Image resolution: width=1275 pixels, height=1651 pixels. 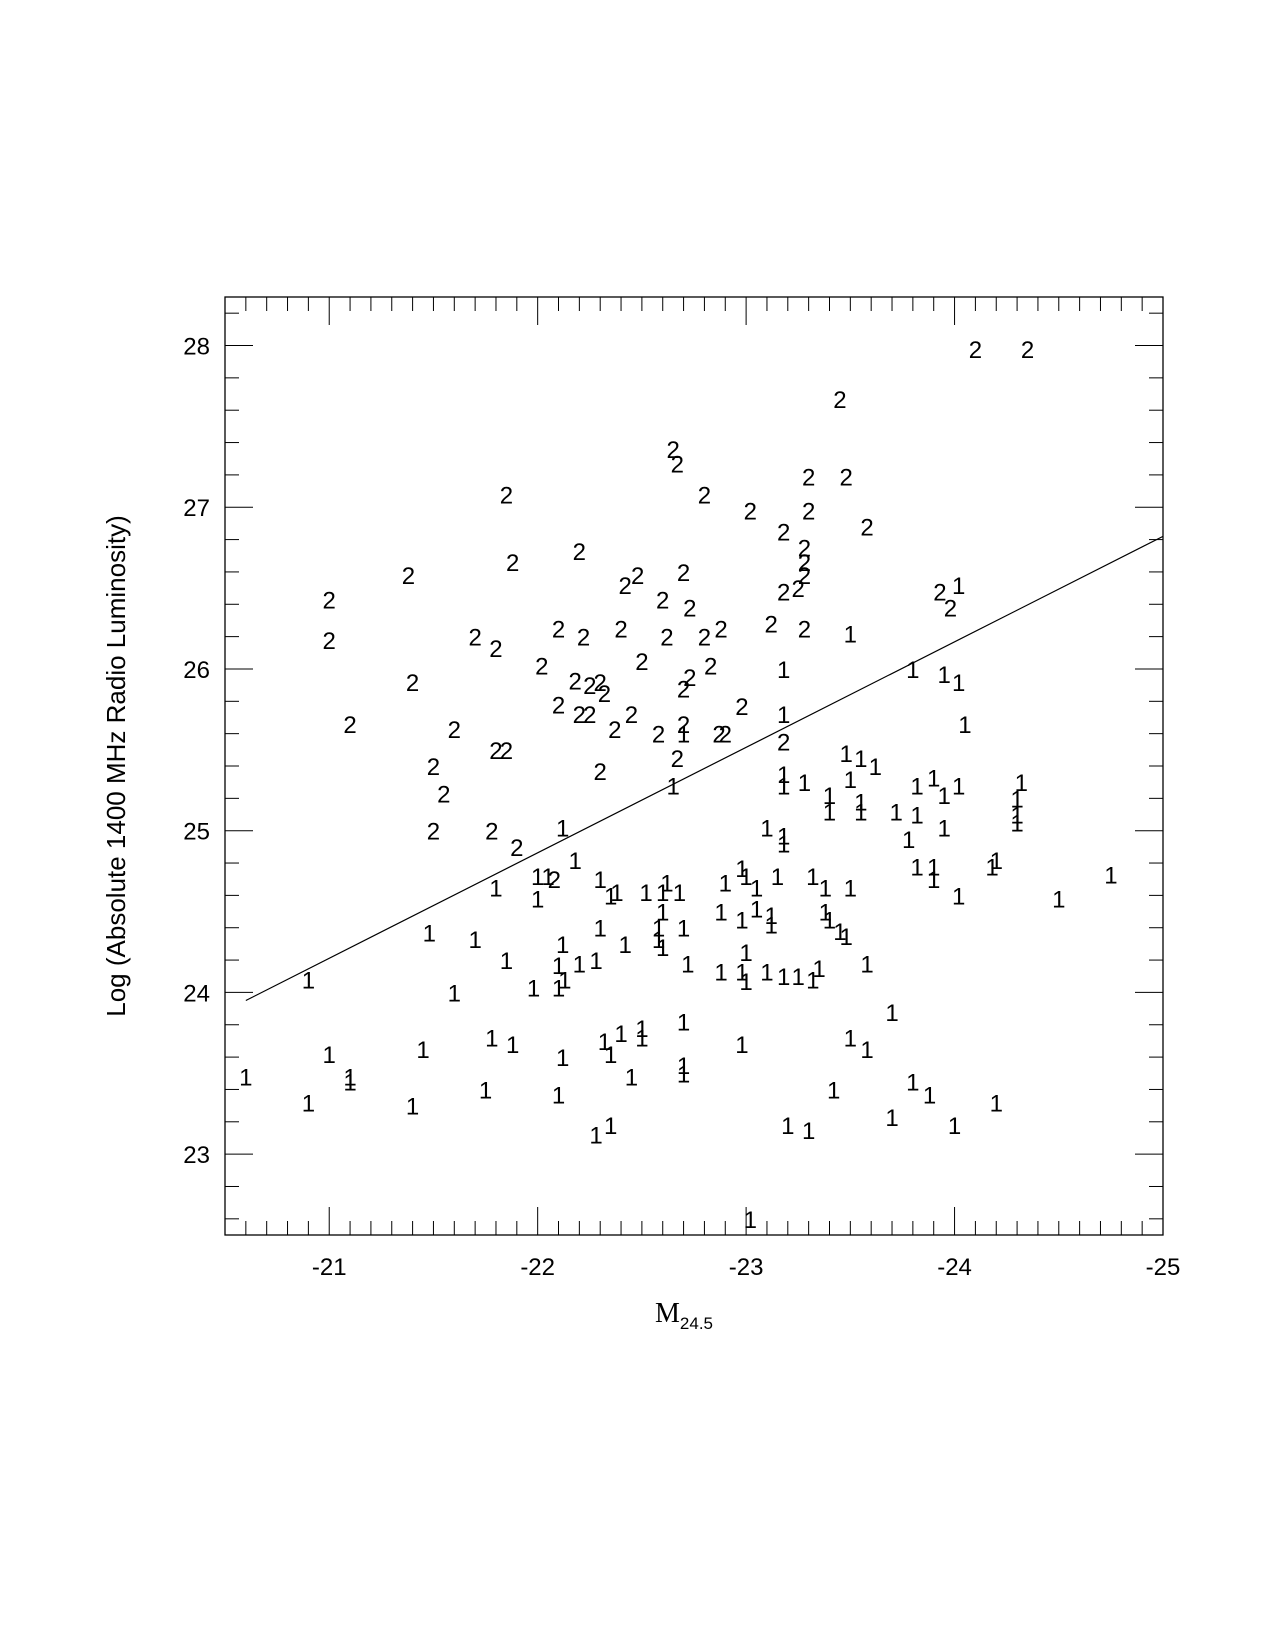 What do you see at coordinates (696, 1323) in the screenshot?
I see `x-axis-label-sub: 24.5` at bounding box center [696, 1323].